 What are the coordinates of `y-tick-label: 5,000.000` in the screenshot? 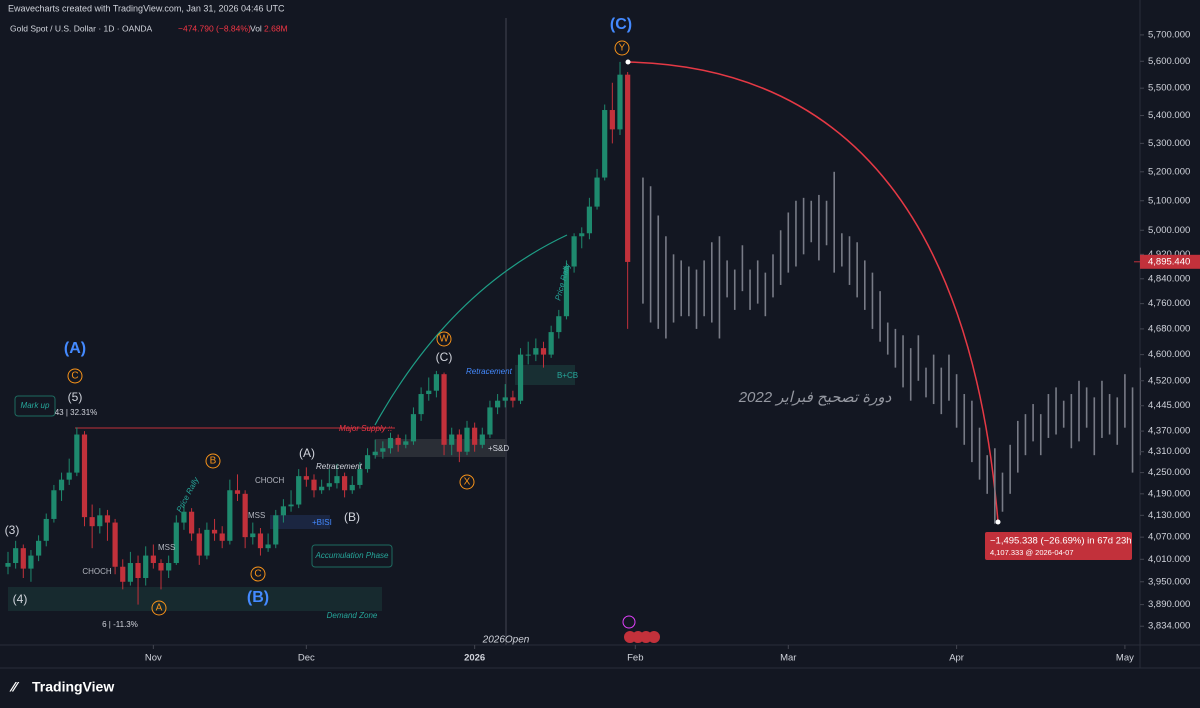 It's located at (1169, 230).